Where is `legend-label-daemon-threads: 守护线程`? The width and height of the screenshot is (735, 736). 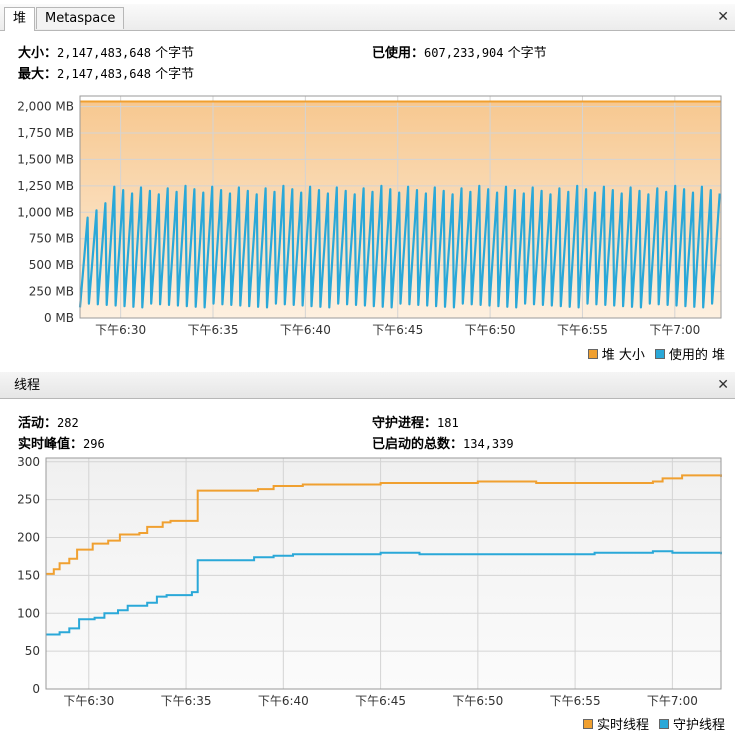 legend-label-daemon-threads: 守护线程 is located at coordinates (698, 725).